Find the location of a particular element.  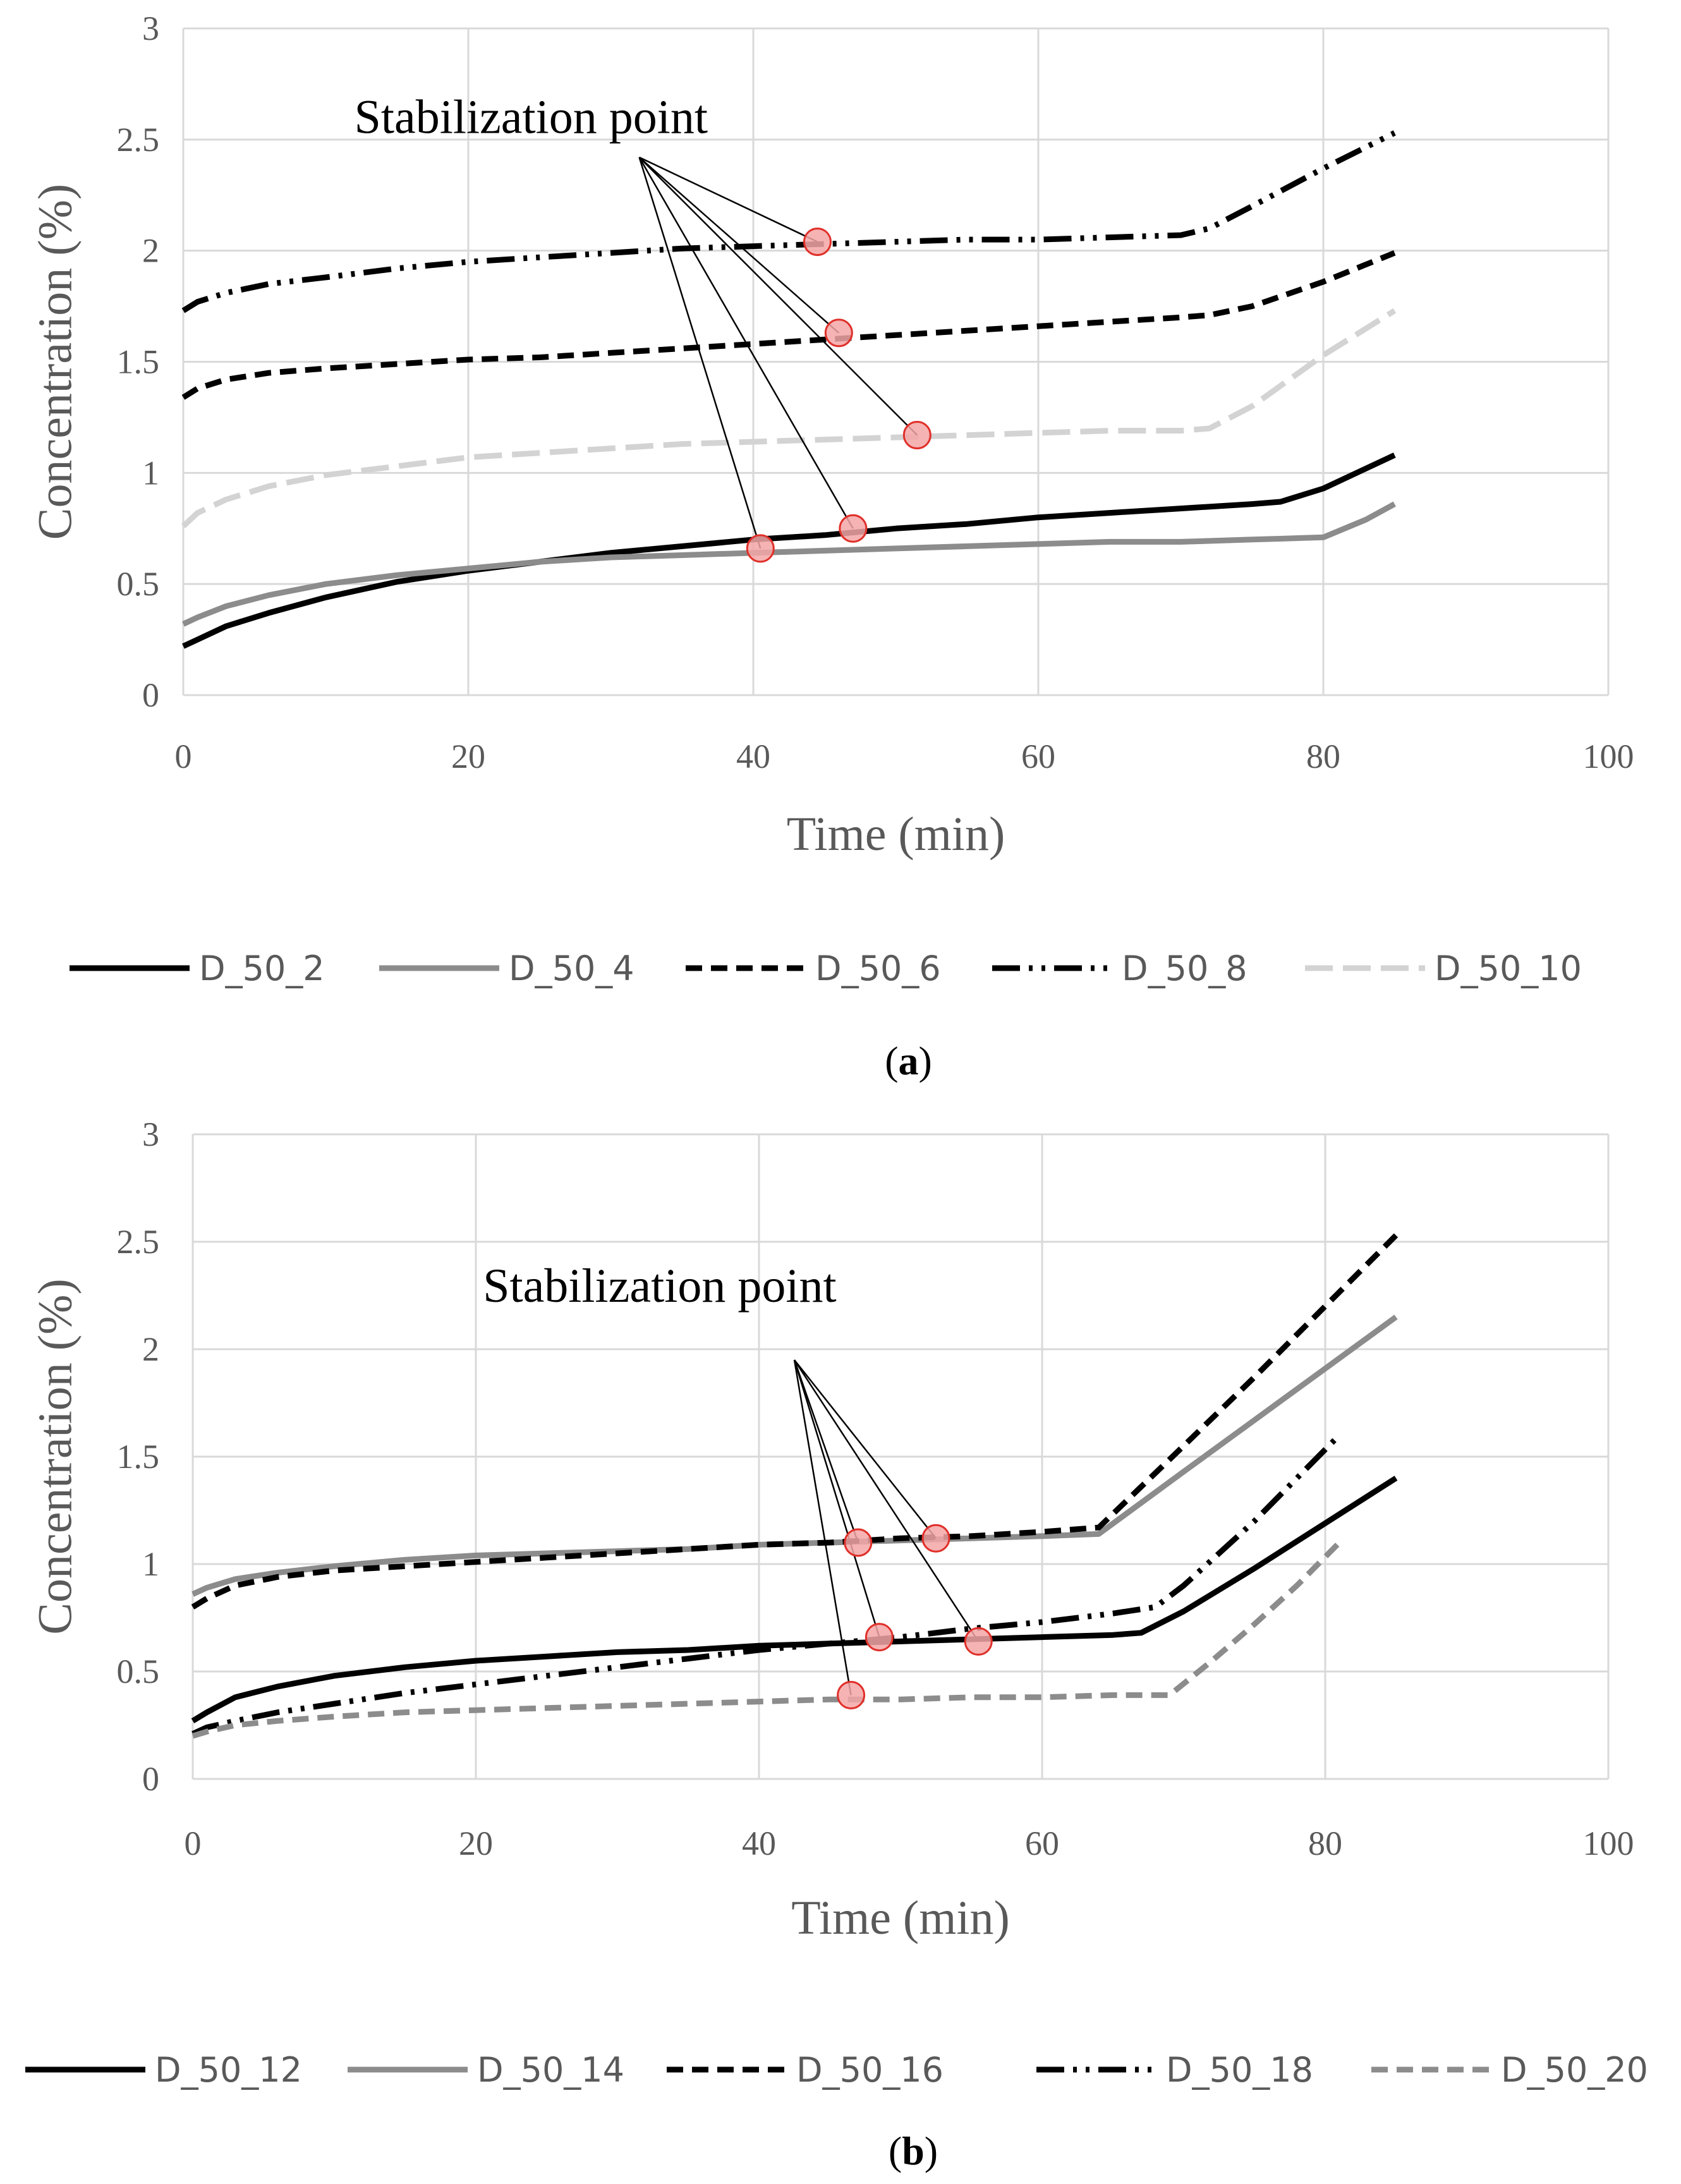

legend: D_50_2 D_50_4 D_50_6 D_50_8 D_50_10 is located at coordinates (826, 968).